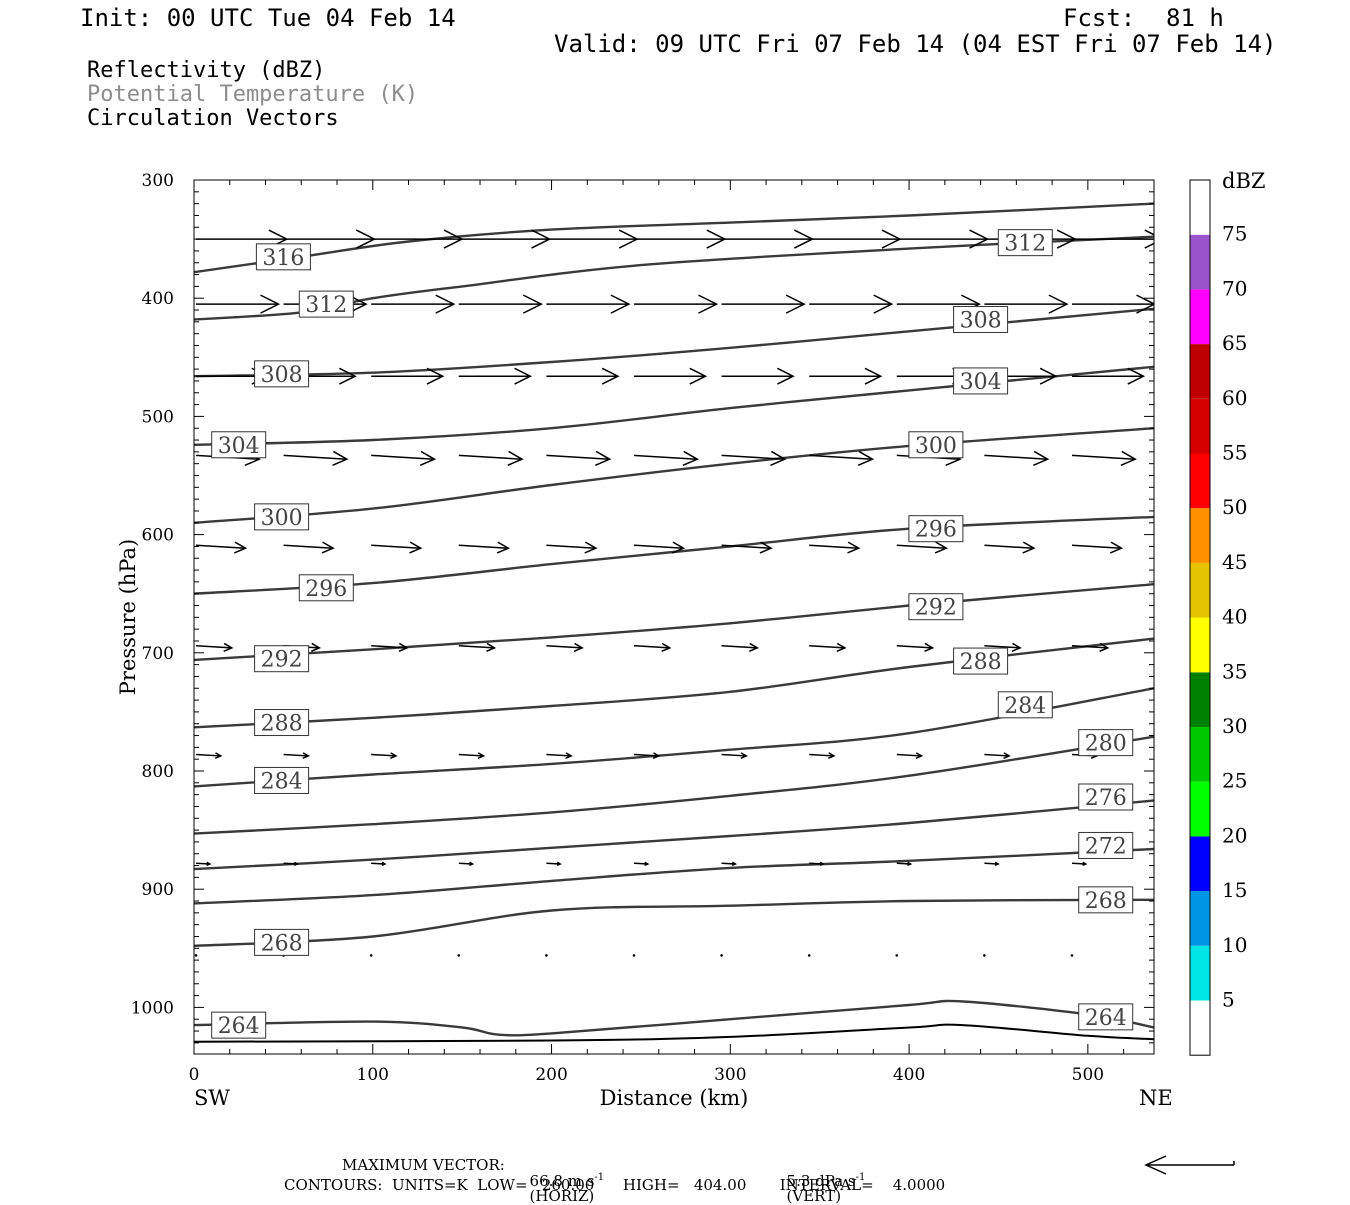 The width and height of the screenshot is (1350, 1205). I want to click on colorbar-frame, so click(1200, 617).